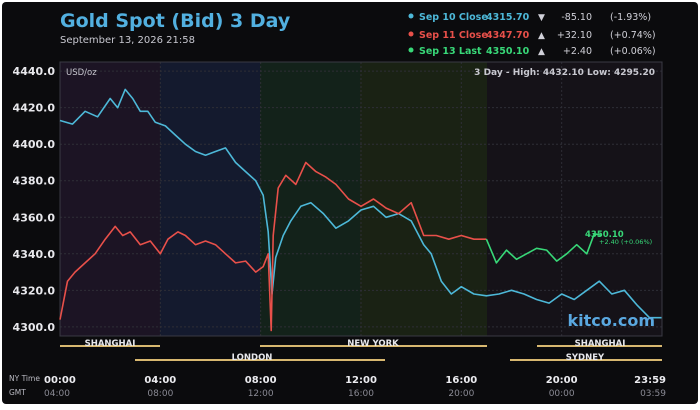  What do you see at coordinates (453, 35) in the screenshot?
I see `legend-label-sep11: Sep 11 Close` at bounding box center [453, 35].